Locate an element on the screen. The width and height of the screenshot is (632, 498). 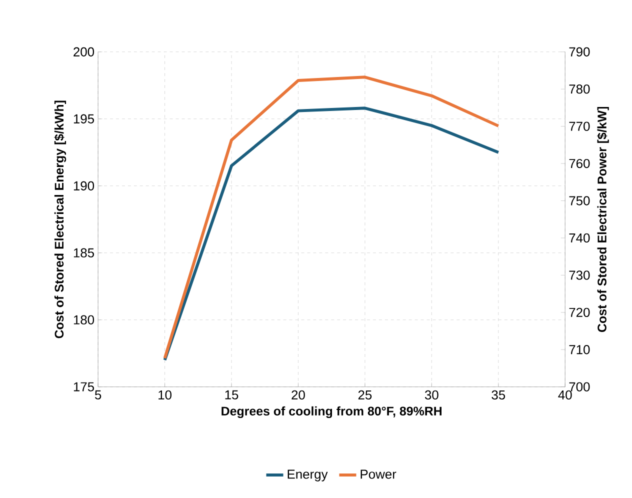
y2-tick-label: 710 is located at coordinates (579, 349).